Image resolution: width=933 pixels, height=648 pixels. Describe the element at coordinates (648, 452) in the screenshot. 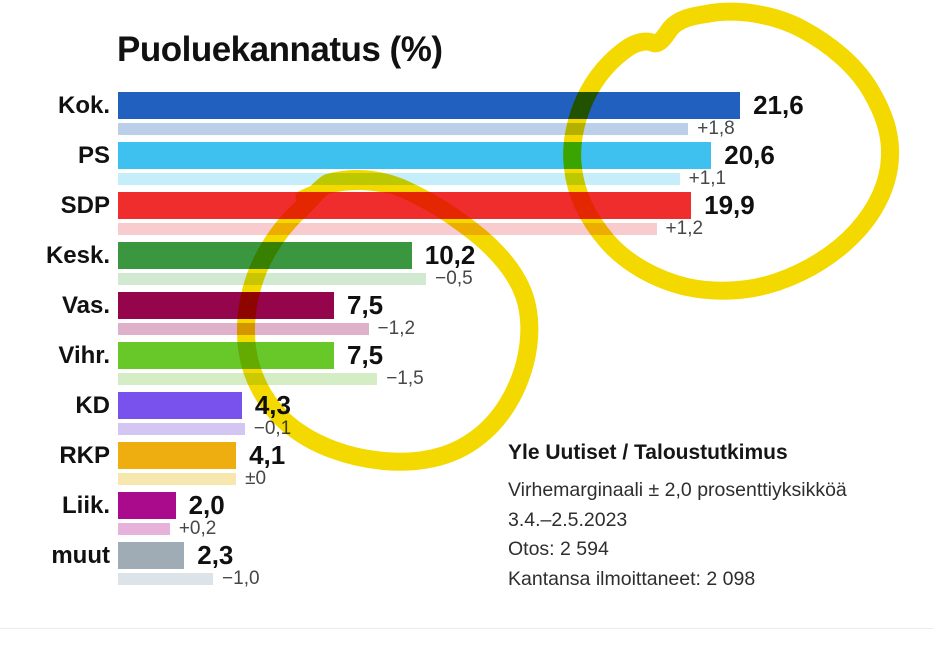

I see `source-title: Yle Uutiset / Taloustutkimus` at that location.